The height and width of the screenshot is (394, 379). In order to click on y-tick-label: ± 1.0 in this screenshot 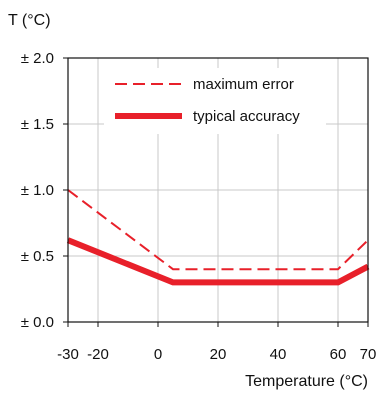, I will do `click(37, 190)`.